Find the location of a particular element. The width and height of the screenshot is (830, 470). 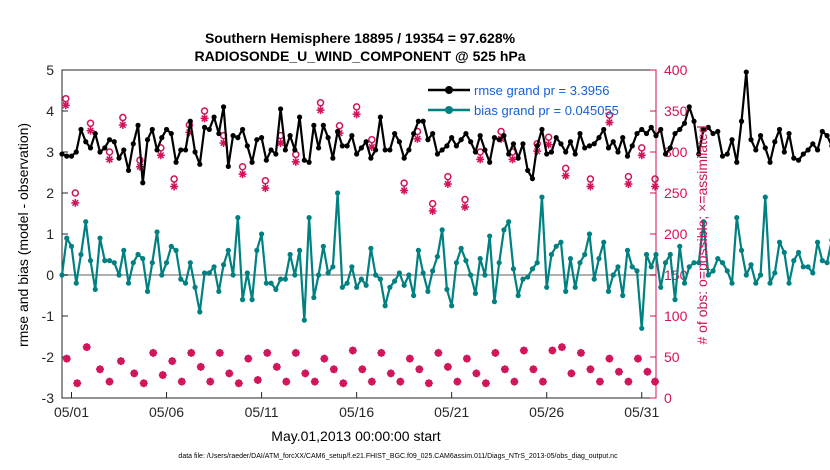

x-tick-label: 05/06 is located at coordinates (166, 412).